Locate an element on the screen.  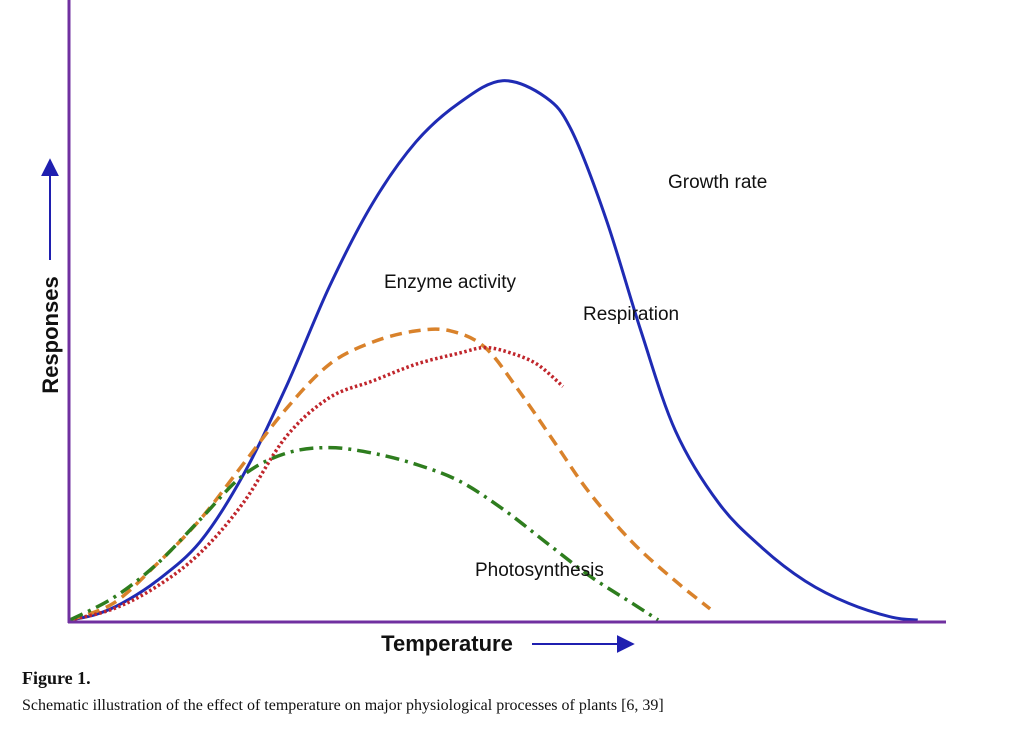
label-growth-rate: Growth rate is located at coordinates (717, 182).